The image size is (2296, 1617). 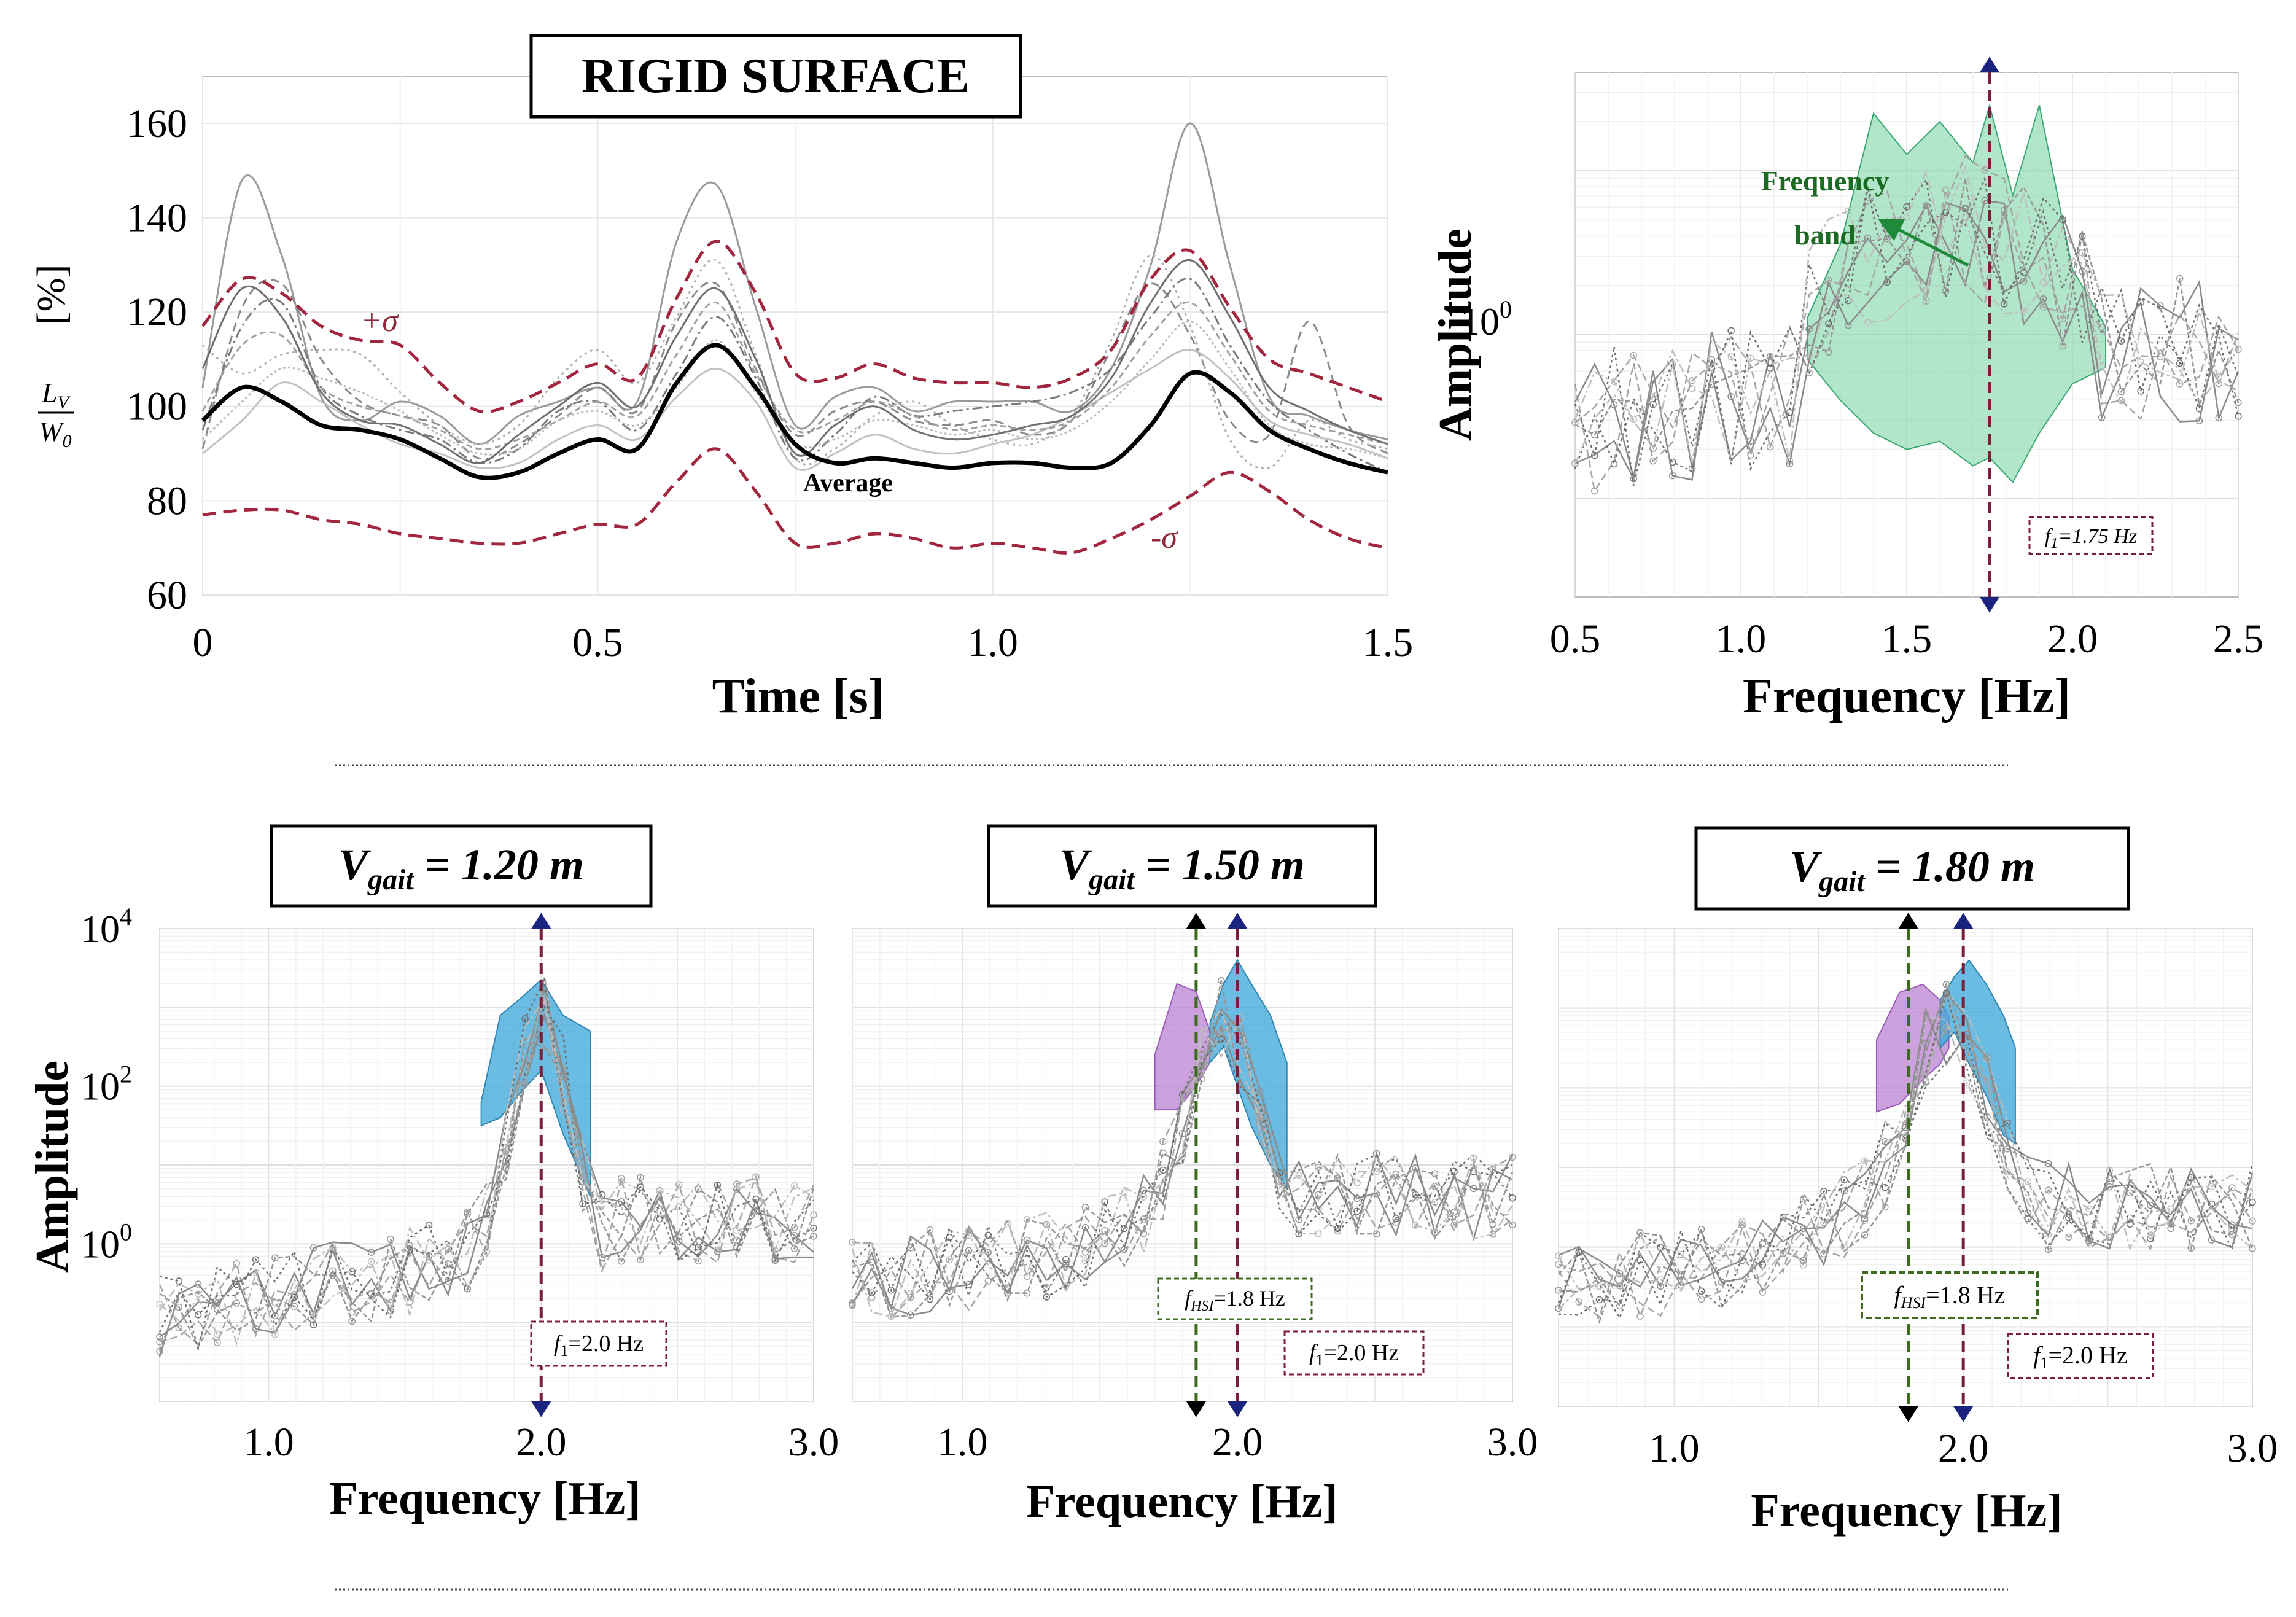 What do you see at coordinates (848, 483) in the screenshot?
I see `average-label: Average` at bounding box center [848, 483].